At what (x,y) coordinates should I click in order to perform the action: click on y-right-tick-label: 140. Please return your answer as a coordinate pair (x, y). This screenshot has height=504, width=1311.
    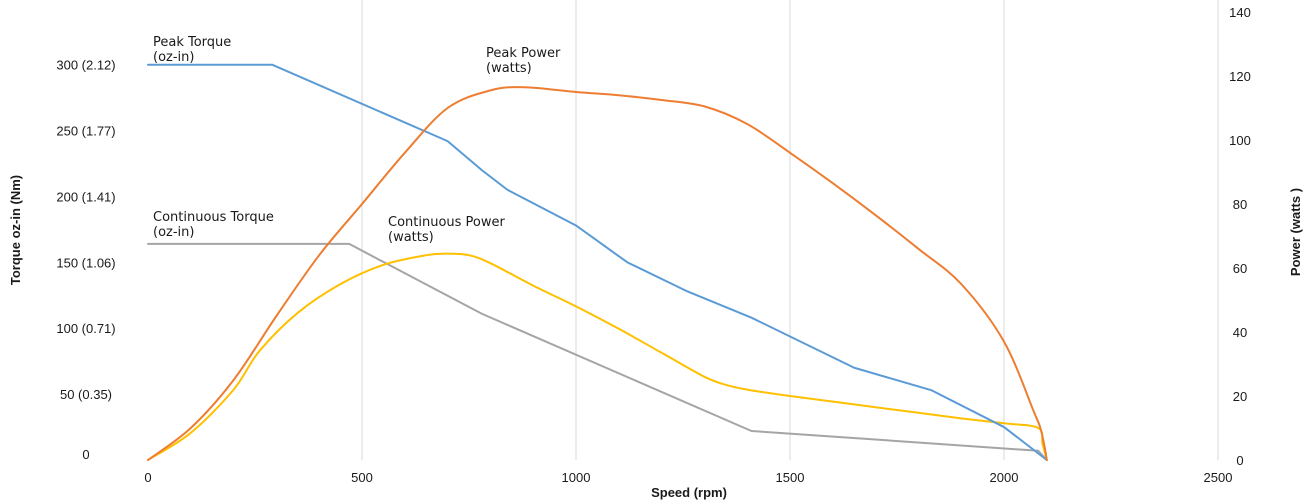
    Looking at the image, I should click on (1240, 12).